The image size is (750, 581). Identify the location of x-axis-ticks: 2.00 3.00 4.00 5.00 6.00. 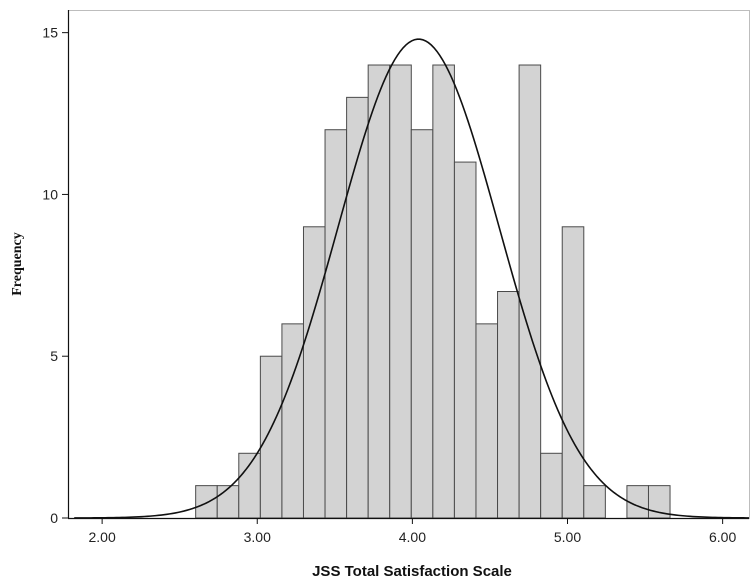
(412, 531).